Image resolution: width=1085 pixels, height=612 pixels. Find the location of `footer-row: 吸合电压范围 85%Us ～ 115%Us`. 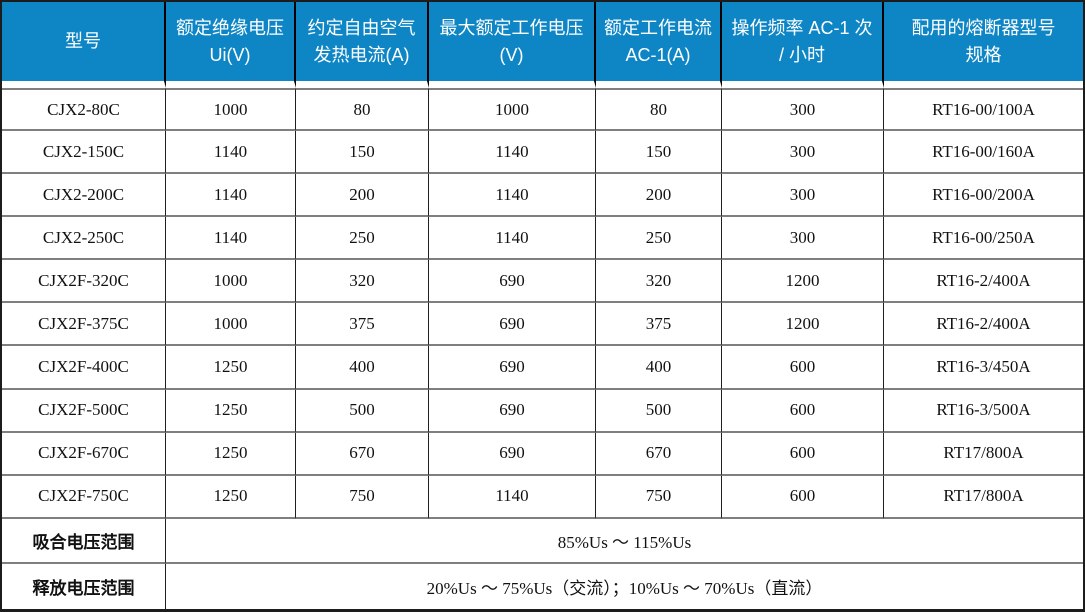

footer-row: 吸合电压范围 85%Us ～ 115%Us is located at coordinates (542, 541).